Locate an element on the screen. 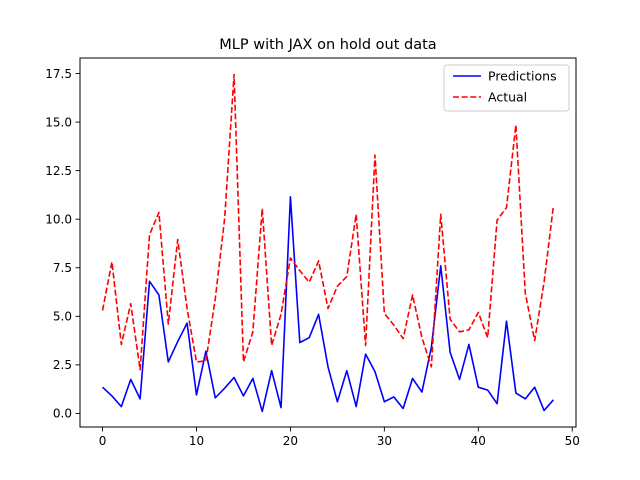  y-tick-label: 2.5 is located at coordinates (62, 365).